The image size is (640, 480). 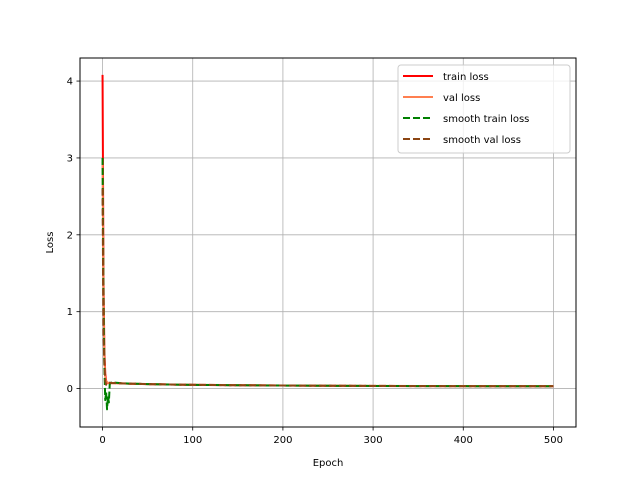 I want to click on x-tick-label: 100, so click(x=192, y=440).